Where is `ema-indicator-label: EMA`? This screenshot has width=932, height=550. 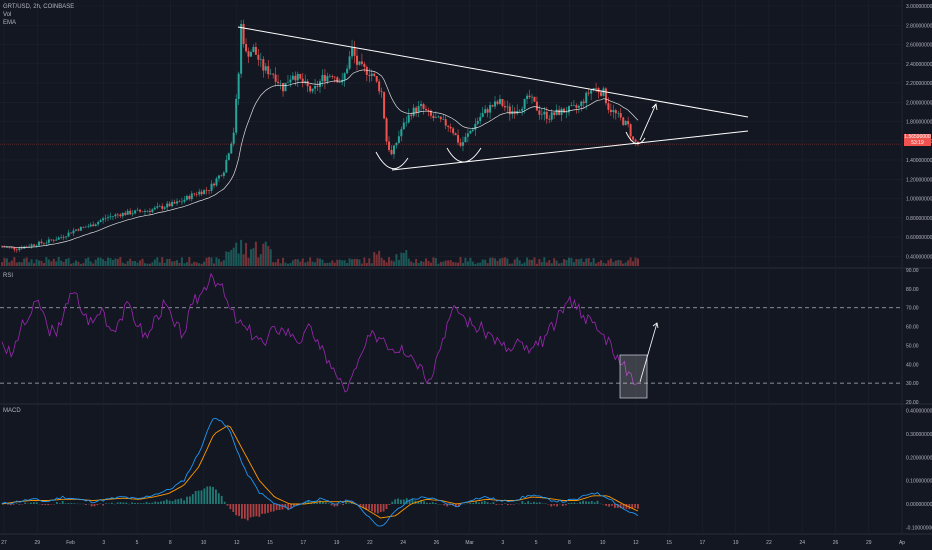
ema-indicator-label: EMA is located at coordinates (10, 23).